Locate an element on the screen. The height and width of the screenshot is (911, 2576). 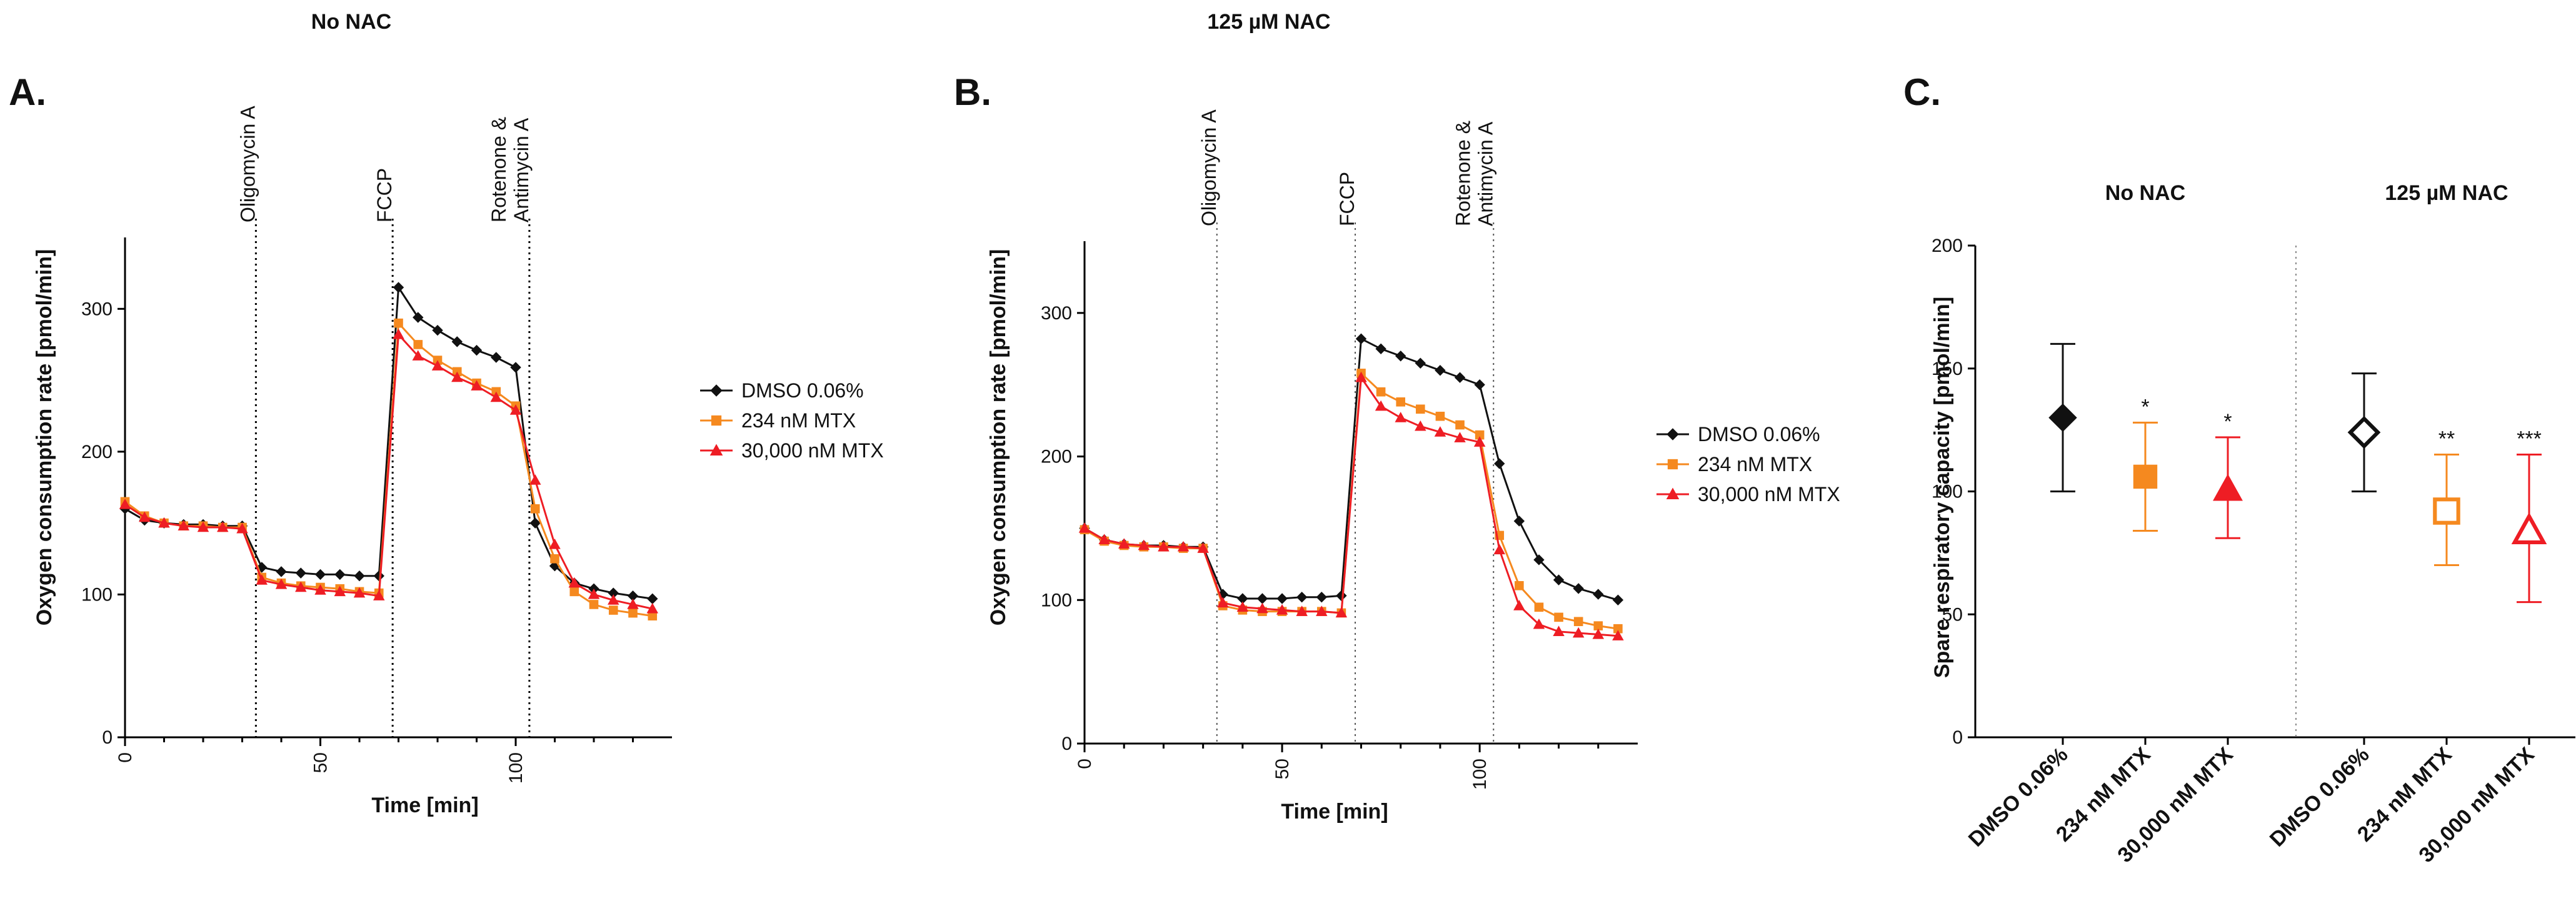
panel-a-legend-label: 234 nM MTX is located at coordinates (798, 420).